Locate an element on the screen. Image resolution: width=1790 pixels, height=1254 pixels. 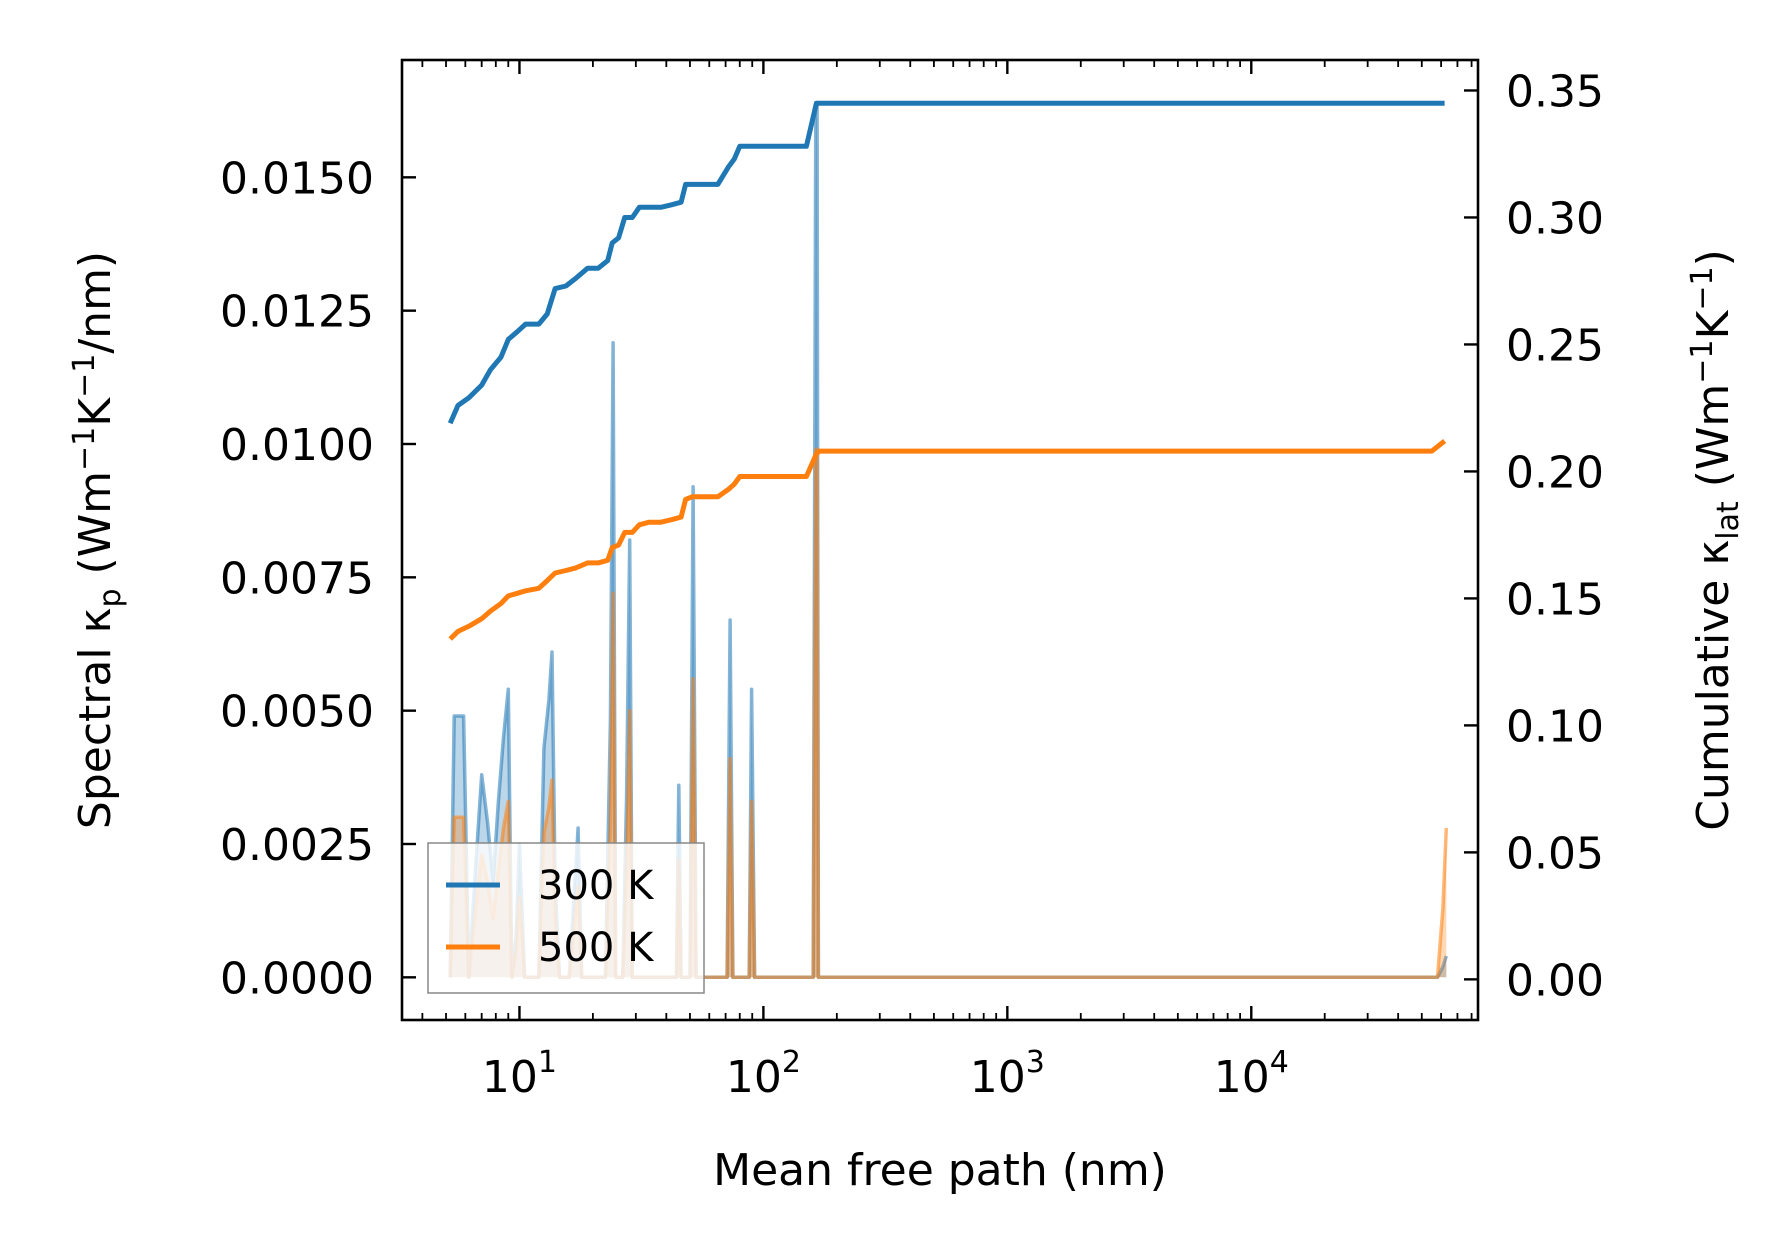
legend: 300 K 500 K is located at coordinates (566, 918).